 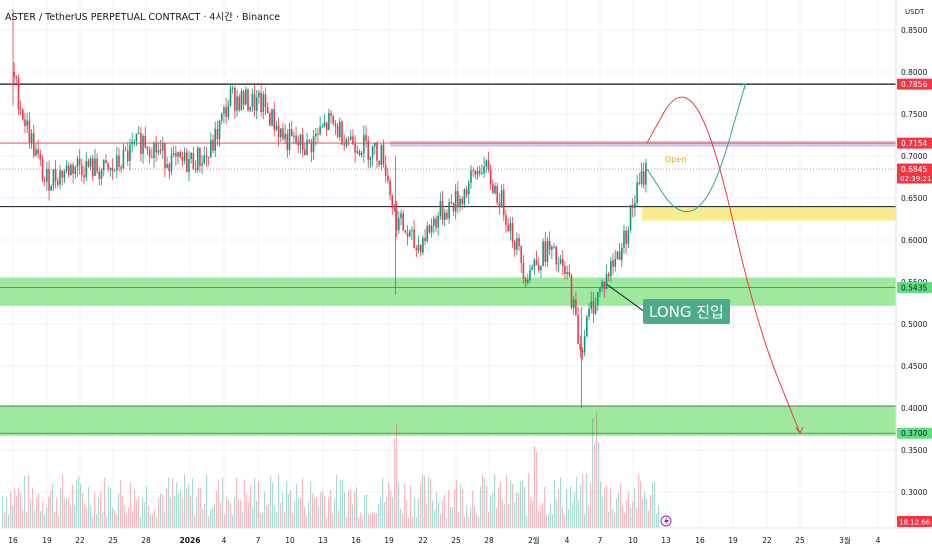 What do you see at coordinates (914, 30) in the screenshot?
I see `price-tick-label: 0.8500` at bounding box center [914, 30].